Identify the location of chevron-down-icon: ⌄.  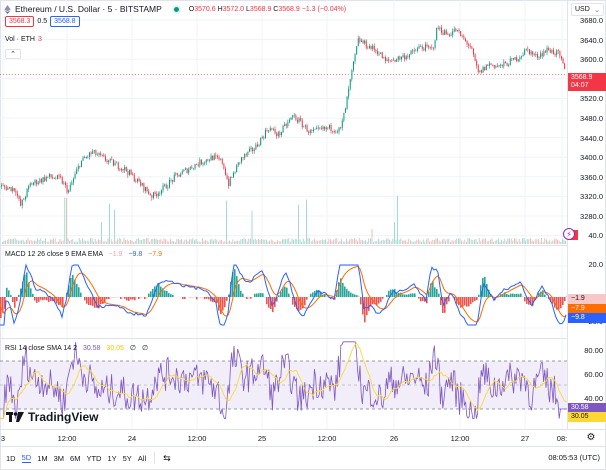
(597, 10).